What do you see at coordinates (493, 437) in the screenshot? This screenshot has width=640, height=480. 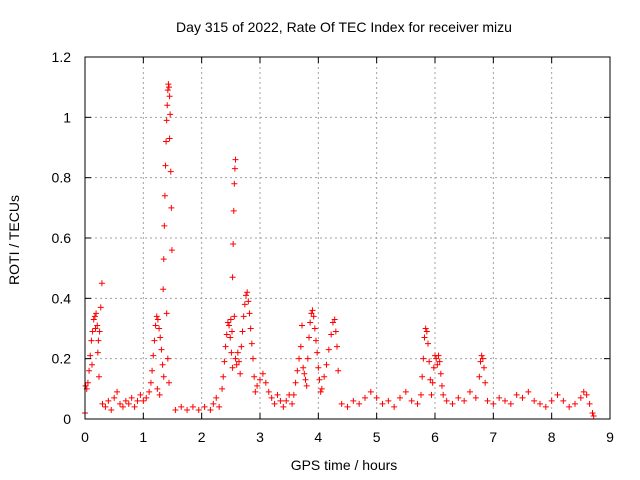 I see `x-tick-label: 7` at bounding box center [493, 437].